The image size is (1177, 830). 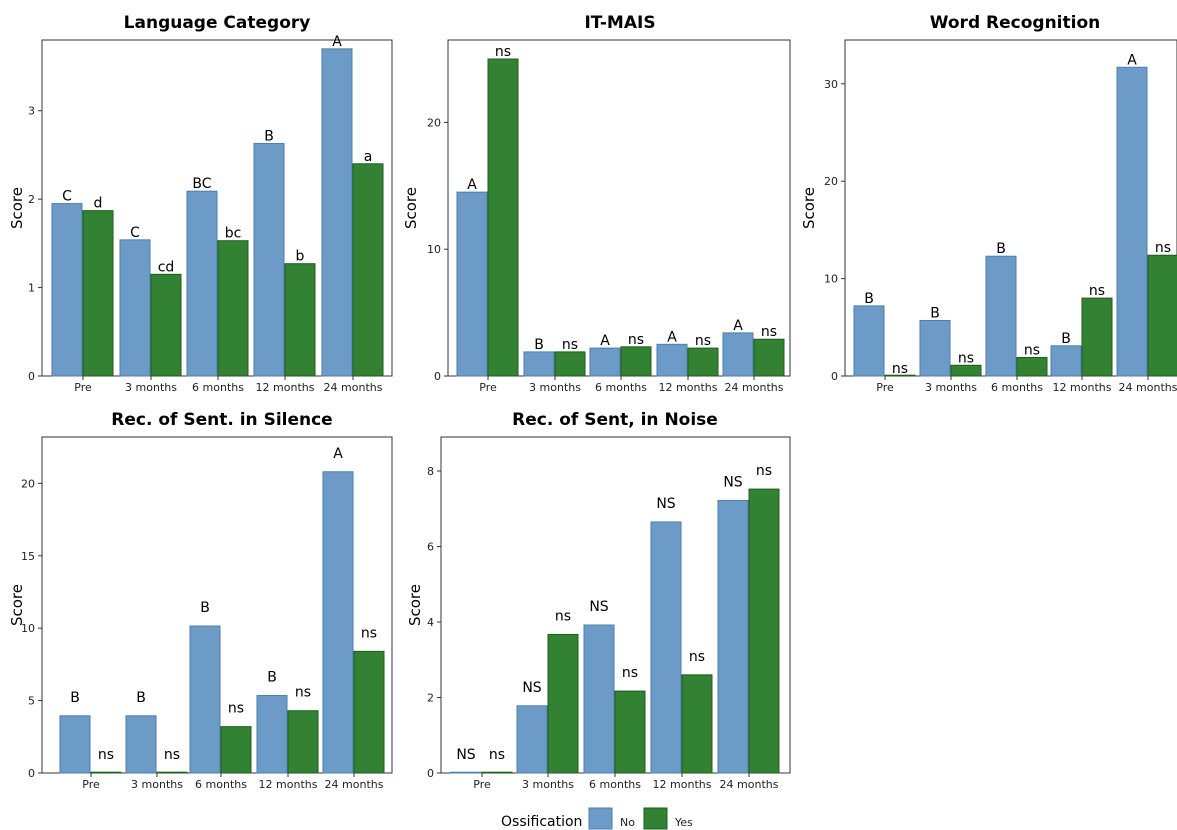 I want to click on y-tick-label: 2, so click(x=430, y=697).